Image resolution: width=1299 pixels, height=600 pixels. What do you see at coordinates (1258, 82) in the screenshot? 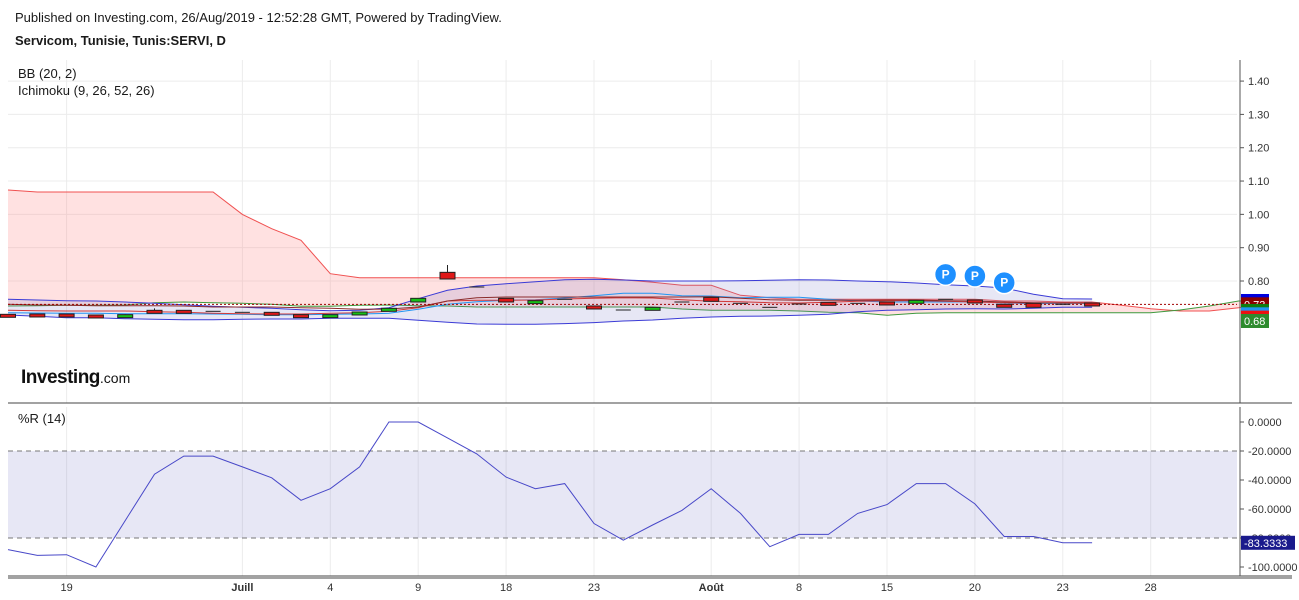
I see `price-tick-label: 1.40` at bounding box center [1258, 82].